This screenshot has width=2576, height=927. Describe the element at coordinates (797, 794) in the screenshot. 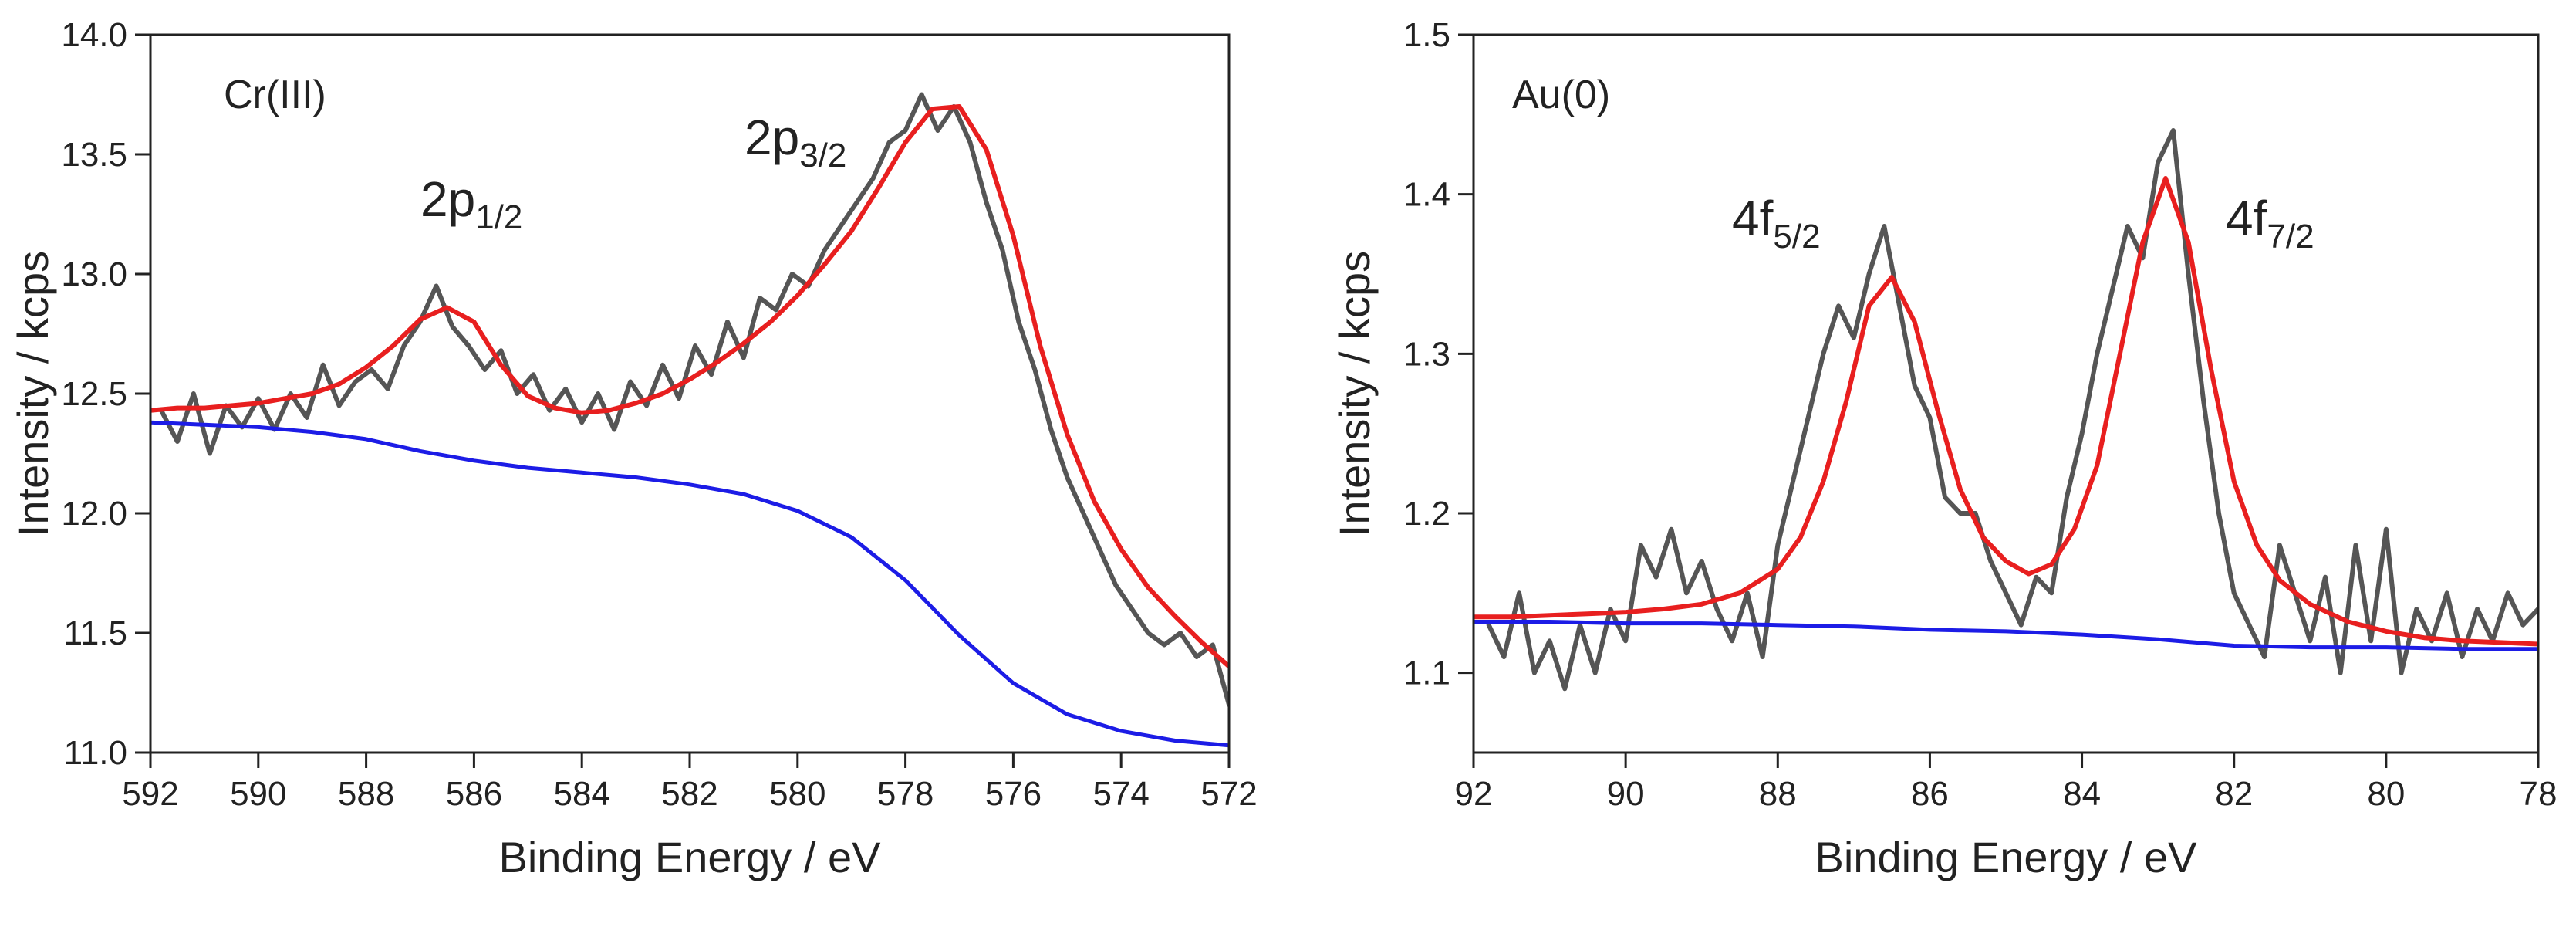

I see `x-tick-label: 580` at that location.